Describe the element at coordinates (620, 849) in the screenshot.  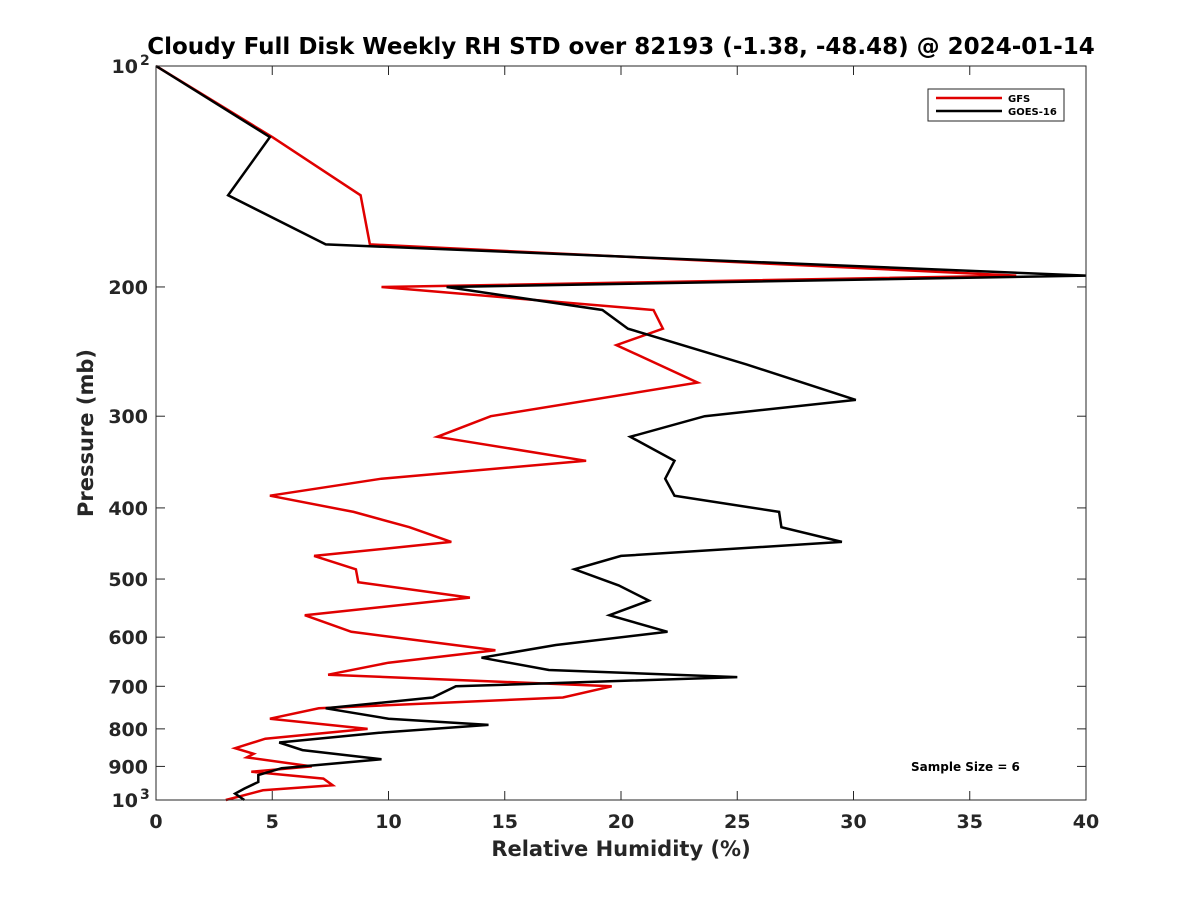
I see `x-axis-label: Relative Humidity (%)` at that location.